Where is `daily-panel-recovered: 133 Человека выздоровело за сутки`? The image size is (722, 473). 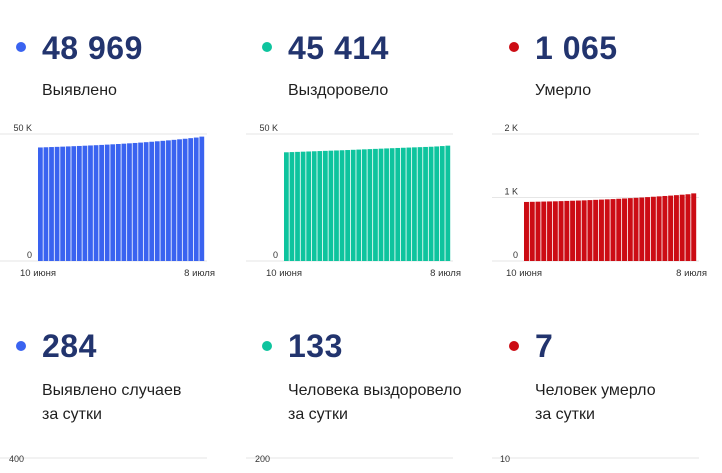
daily-panel-recovered: 133 Человека выздоровело за сутки is located at coordinates (378, 388).